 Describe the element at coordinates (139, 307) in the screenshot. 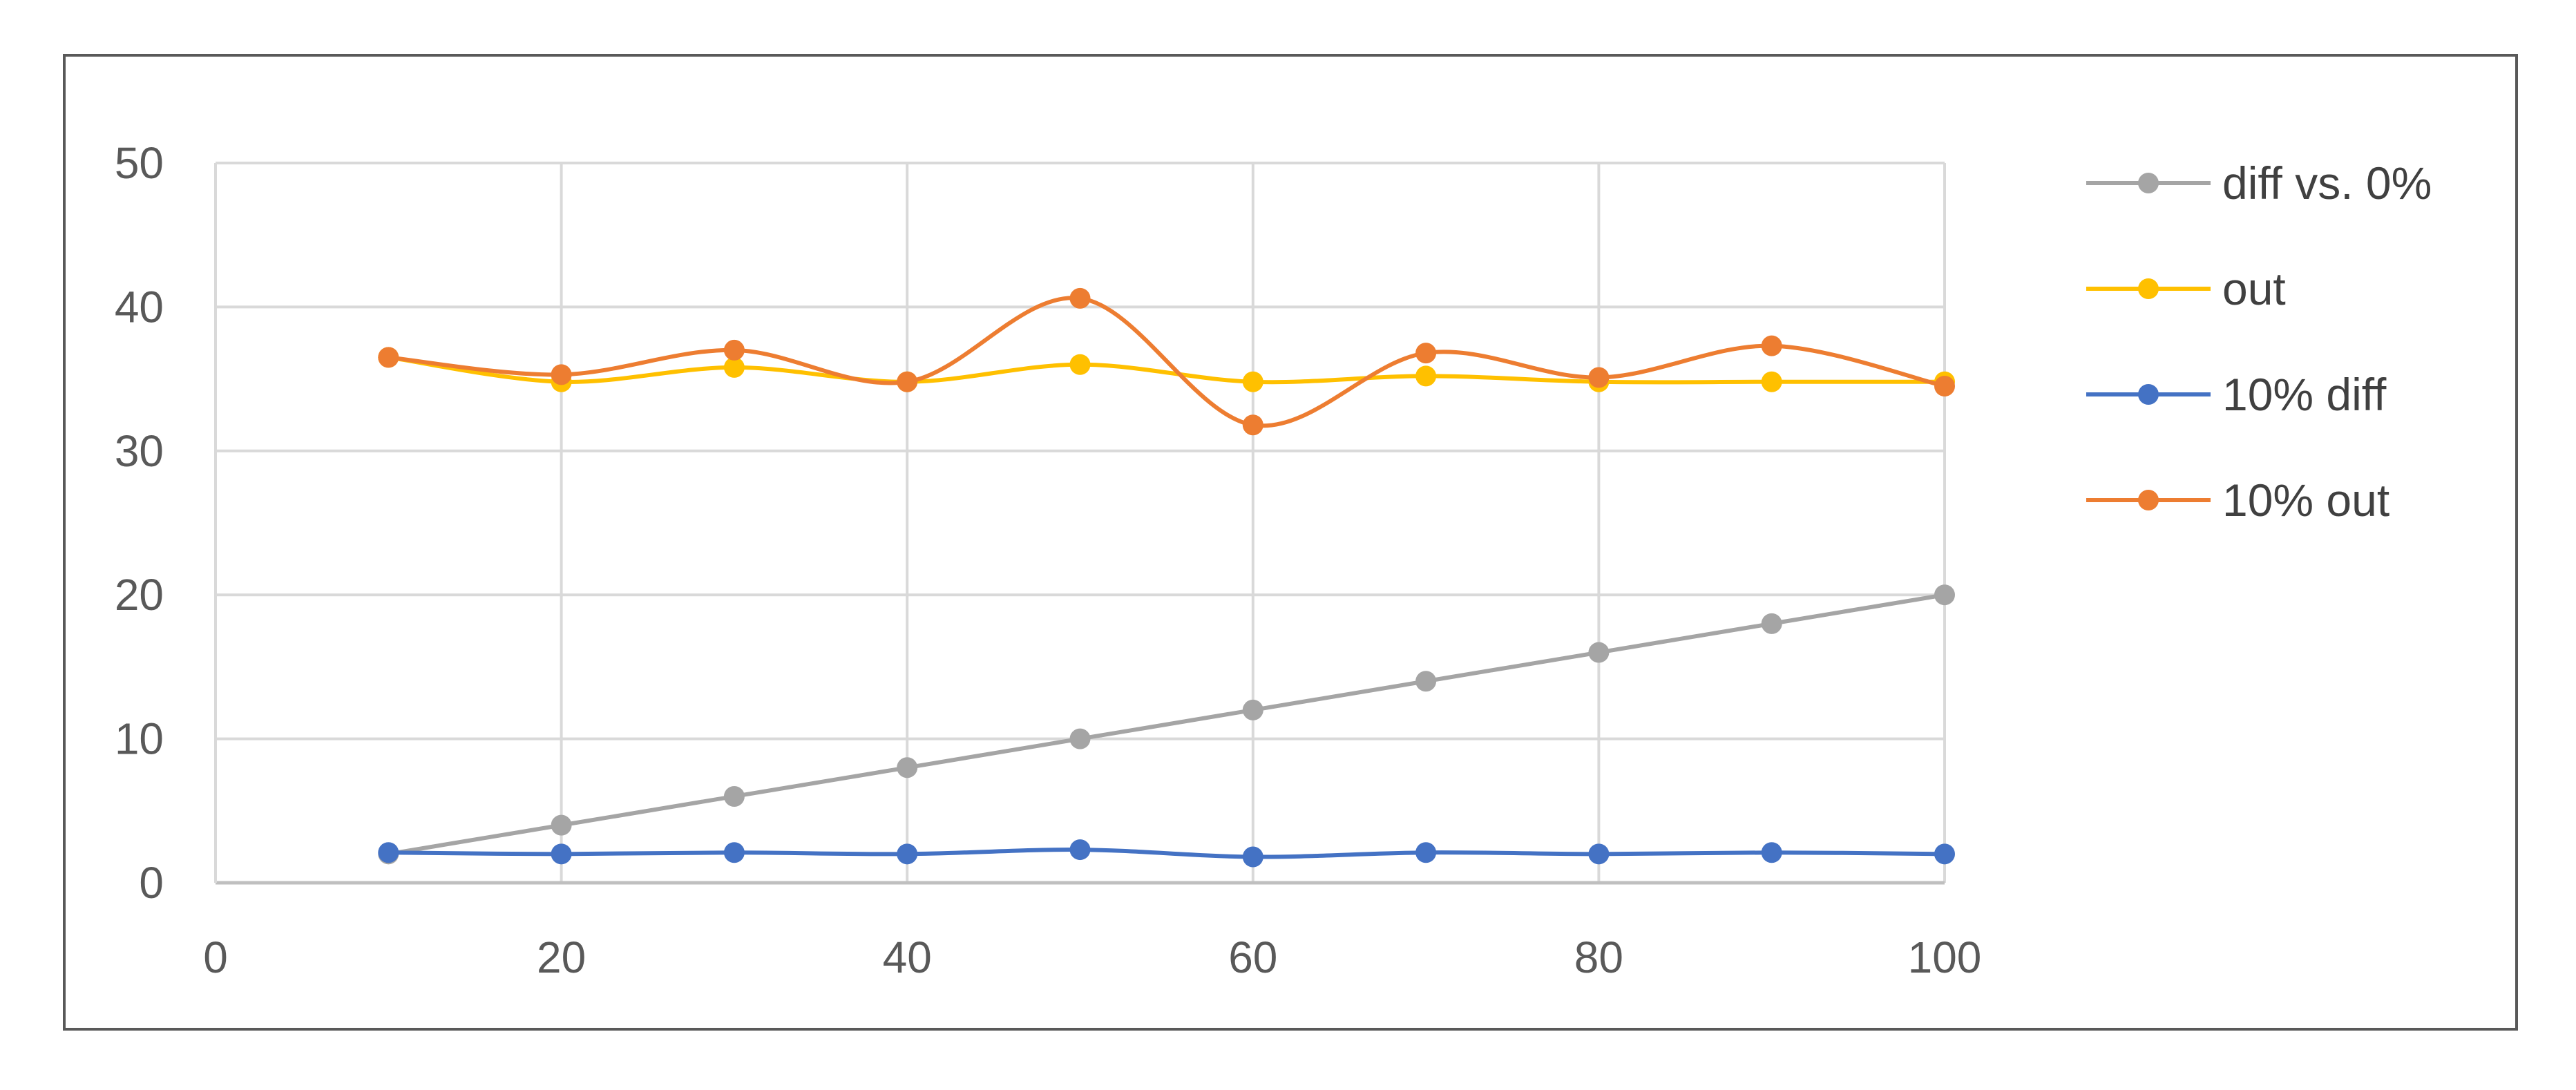

I see `y-tick-label: 40` at that location.